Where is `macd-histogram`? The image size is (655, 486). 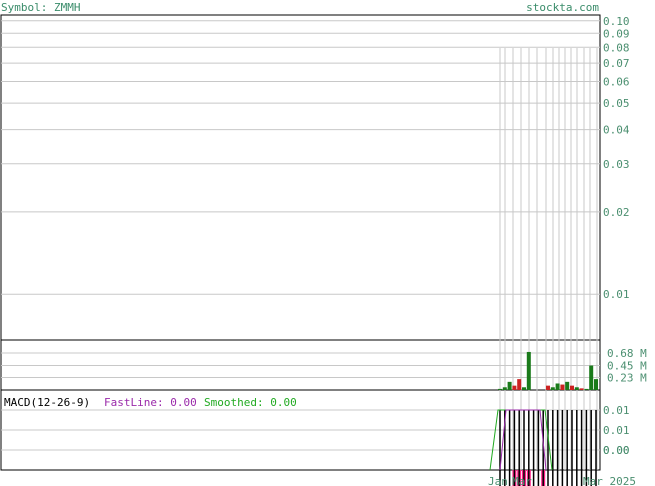 macd-histogram is located at coordinates (548, 448).